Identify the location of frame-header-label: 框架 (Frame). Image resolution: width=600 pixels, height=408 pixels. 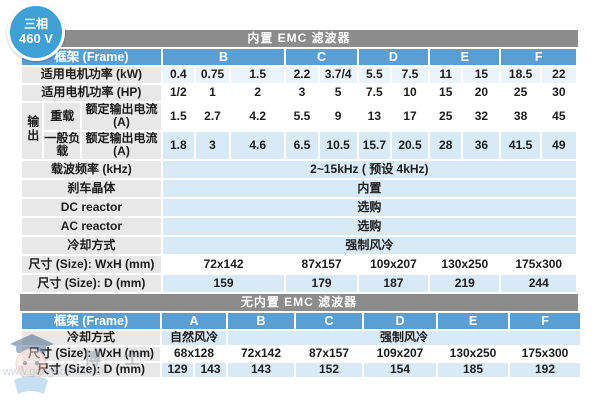
(91, 57).